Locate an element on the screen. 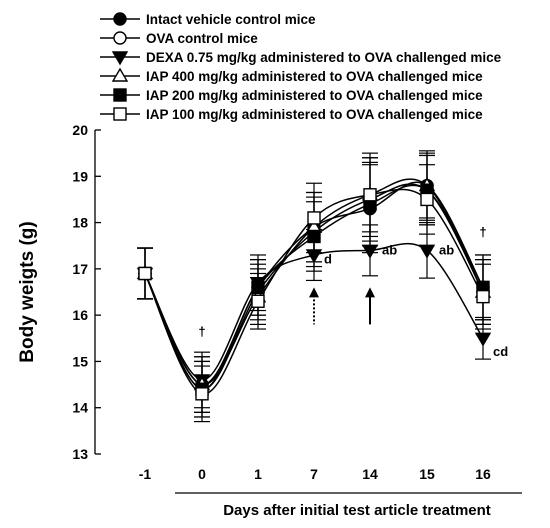 This screenshot has height=528, width=550. legend-label: Intact vehicle control mice is located at coordinates (231, 19).